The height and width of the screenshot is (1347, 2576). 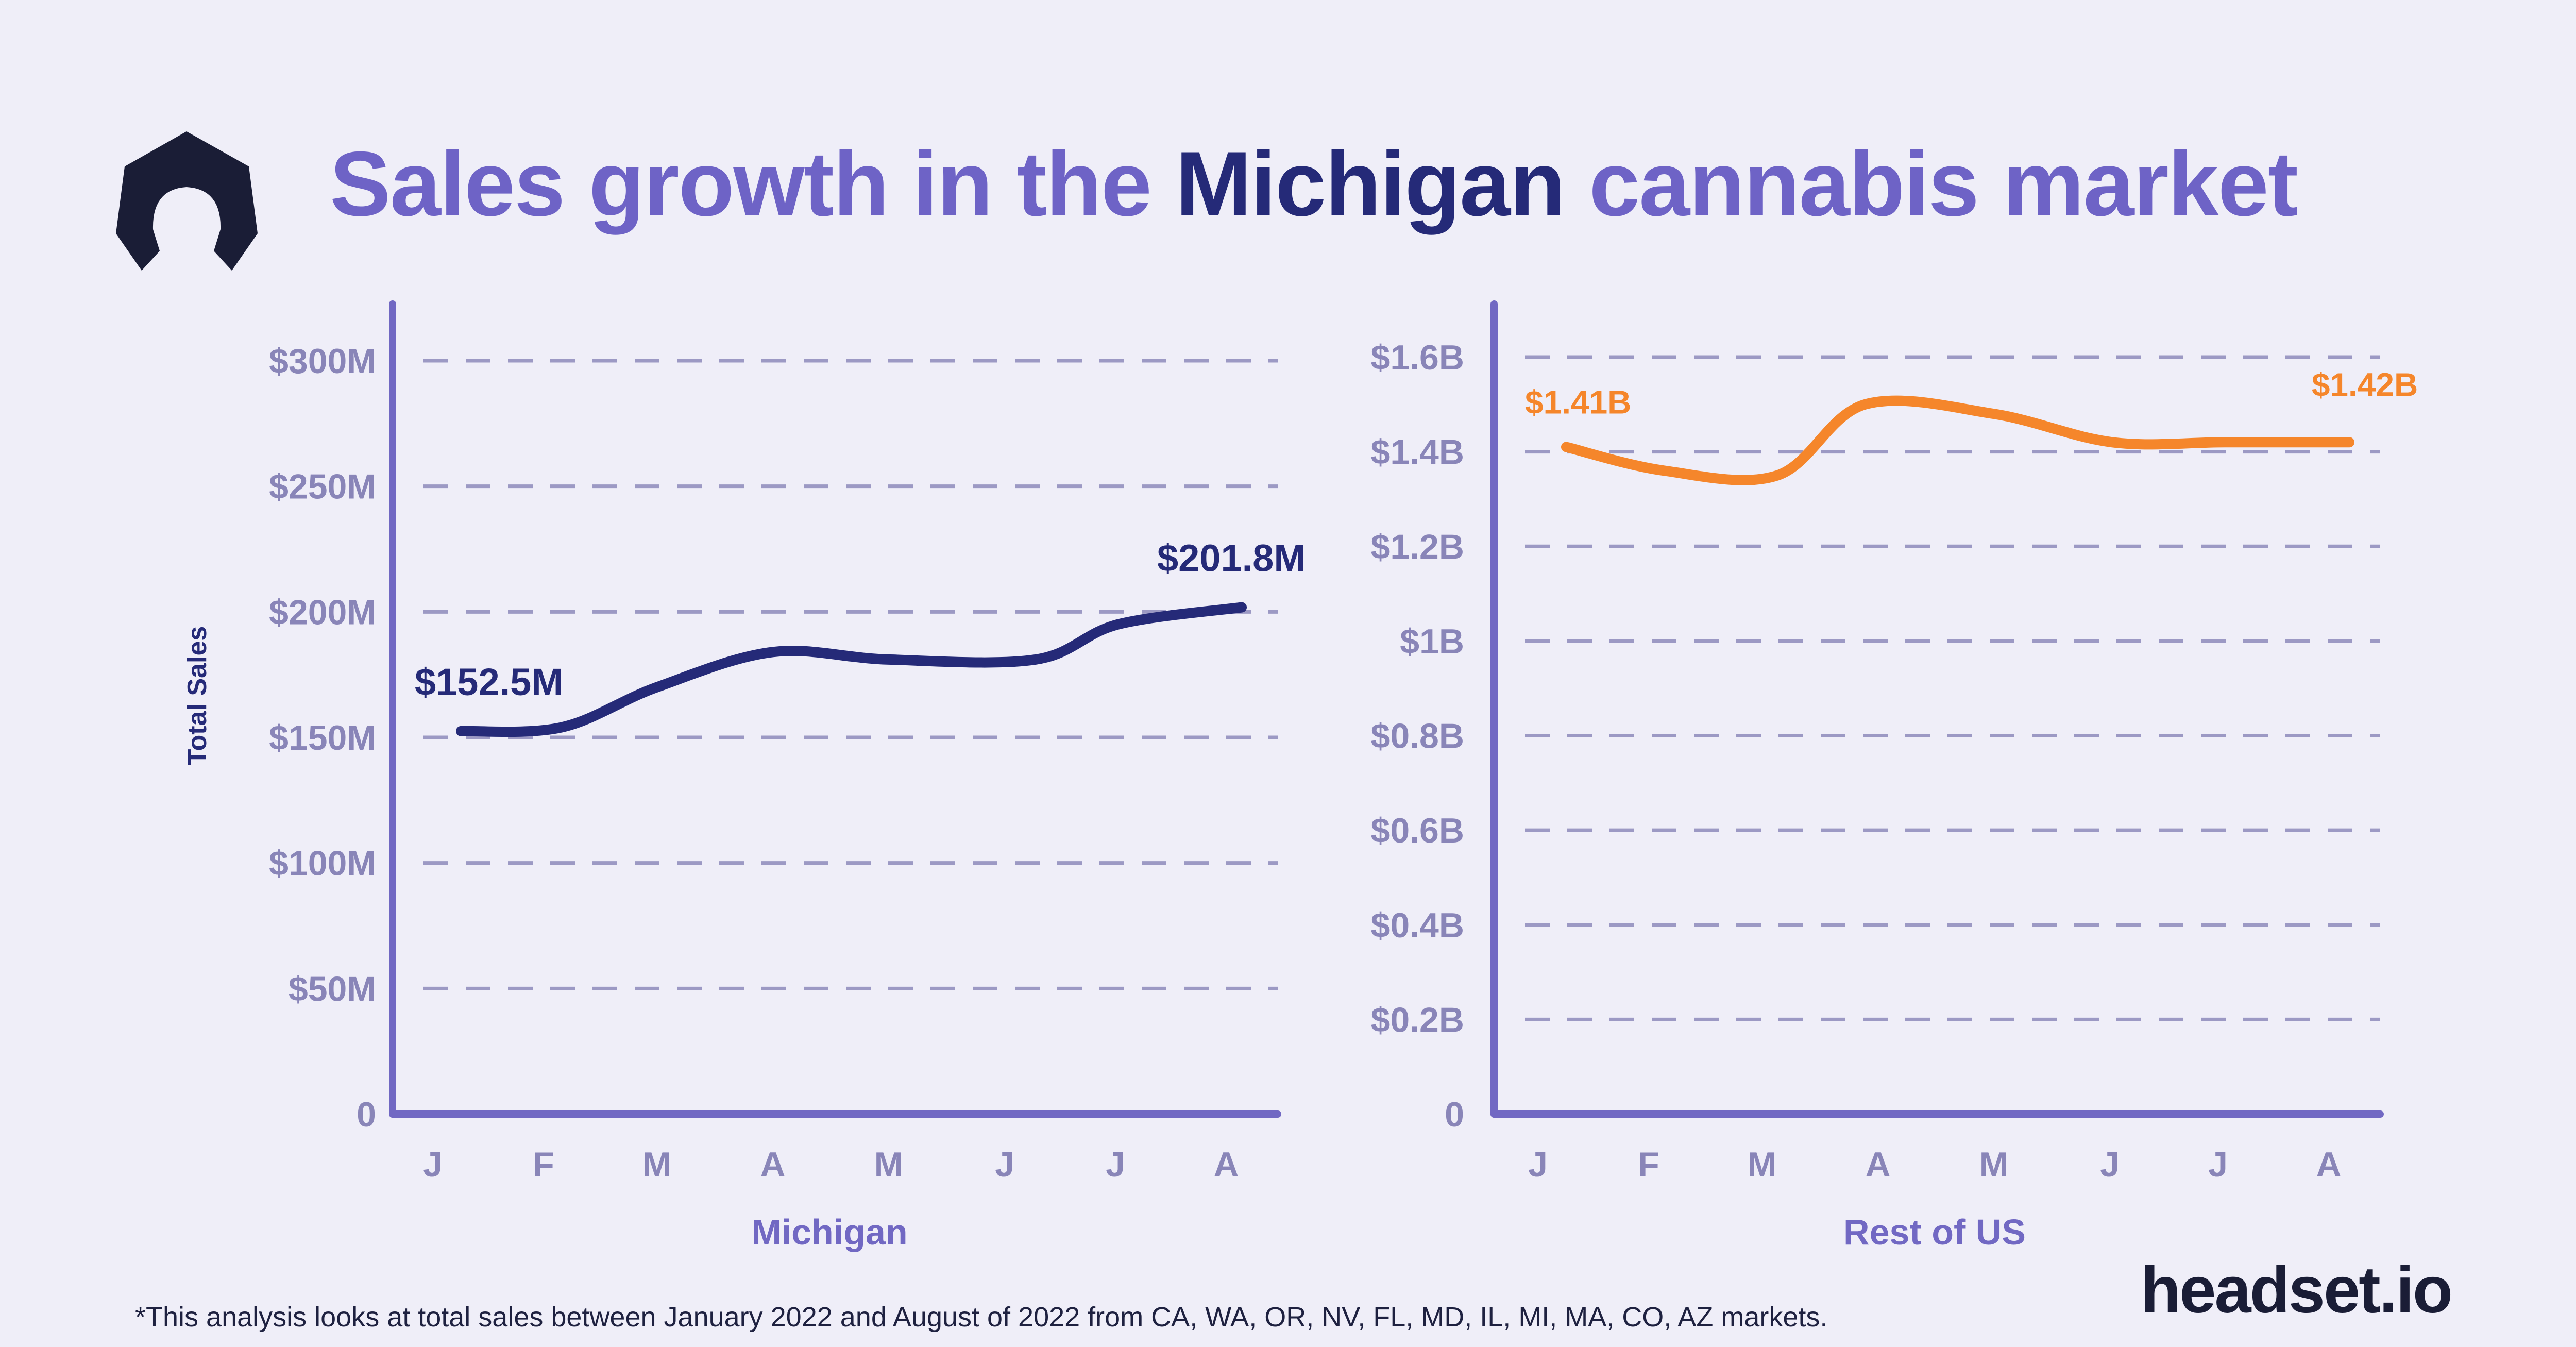 I want to click on data-label: $1.41B, so click(x=1578, y=401).